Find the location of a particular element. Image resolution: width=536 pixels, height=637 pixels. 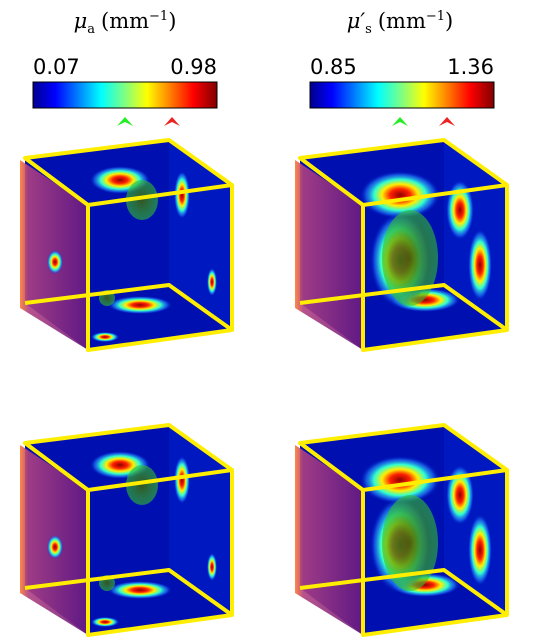

colorbar-min: 0.85 is located at coordinates (333, 67).